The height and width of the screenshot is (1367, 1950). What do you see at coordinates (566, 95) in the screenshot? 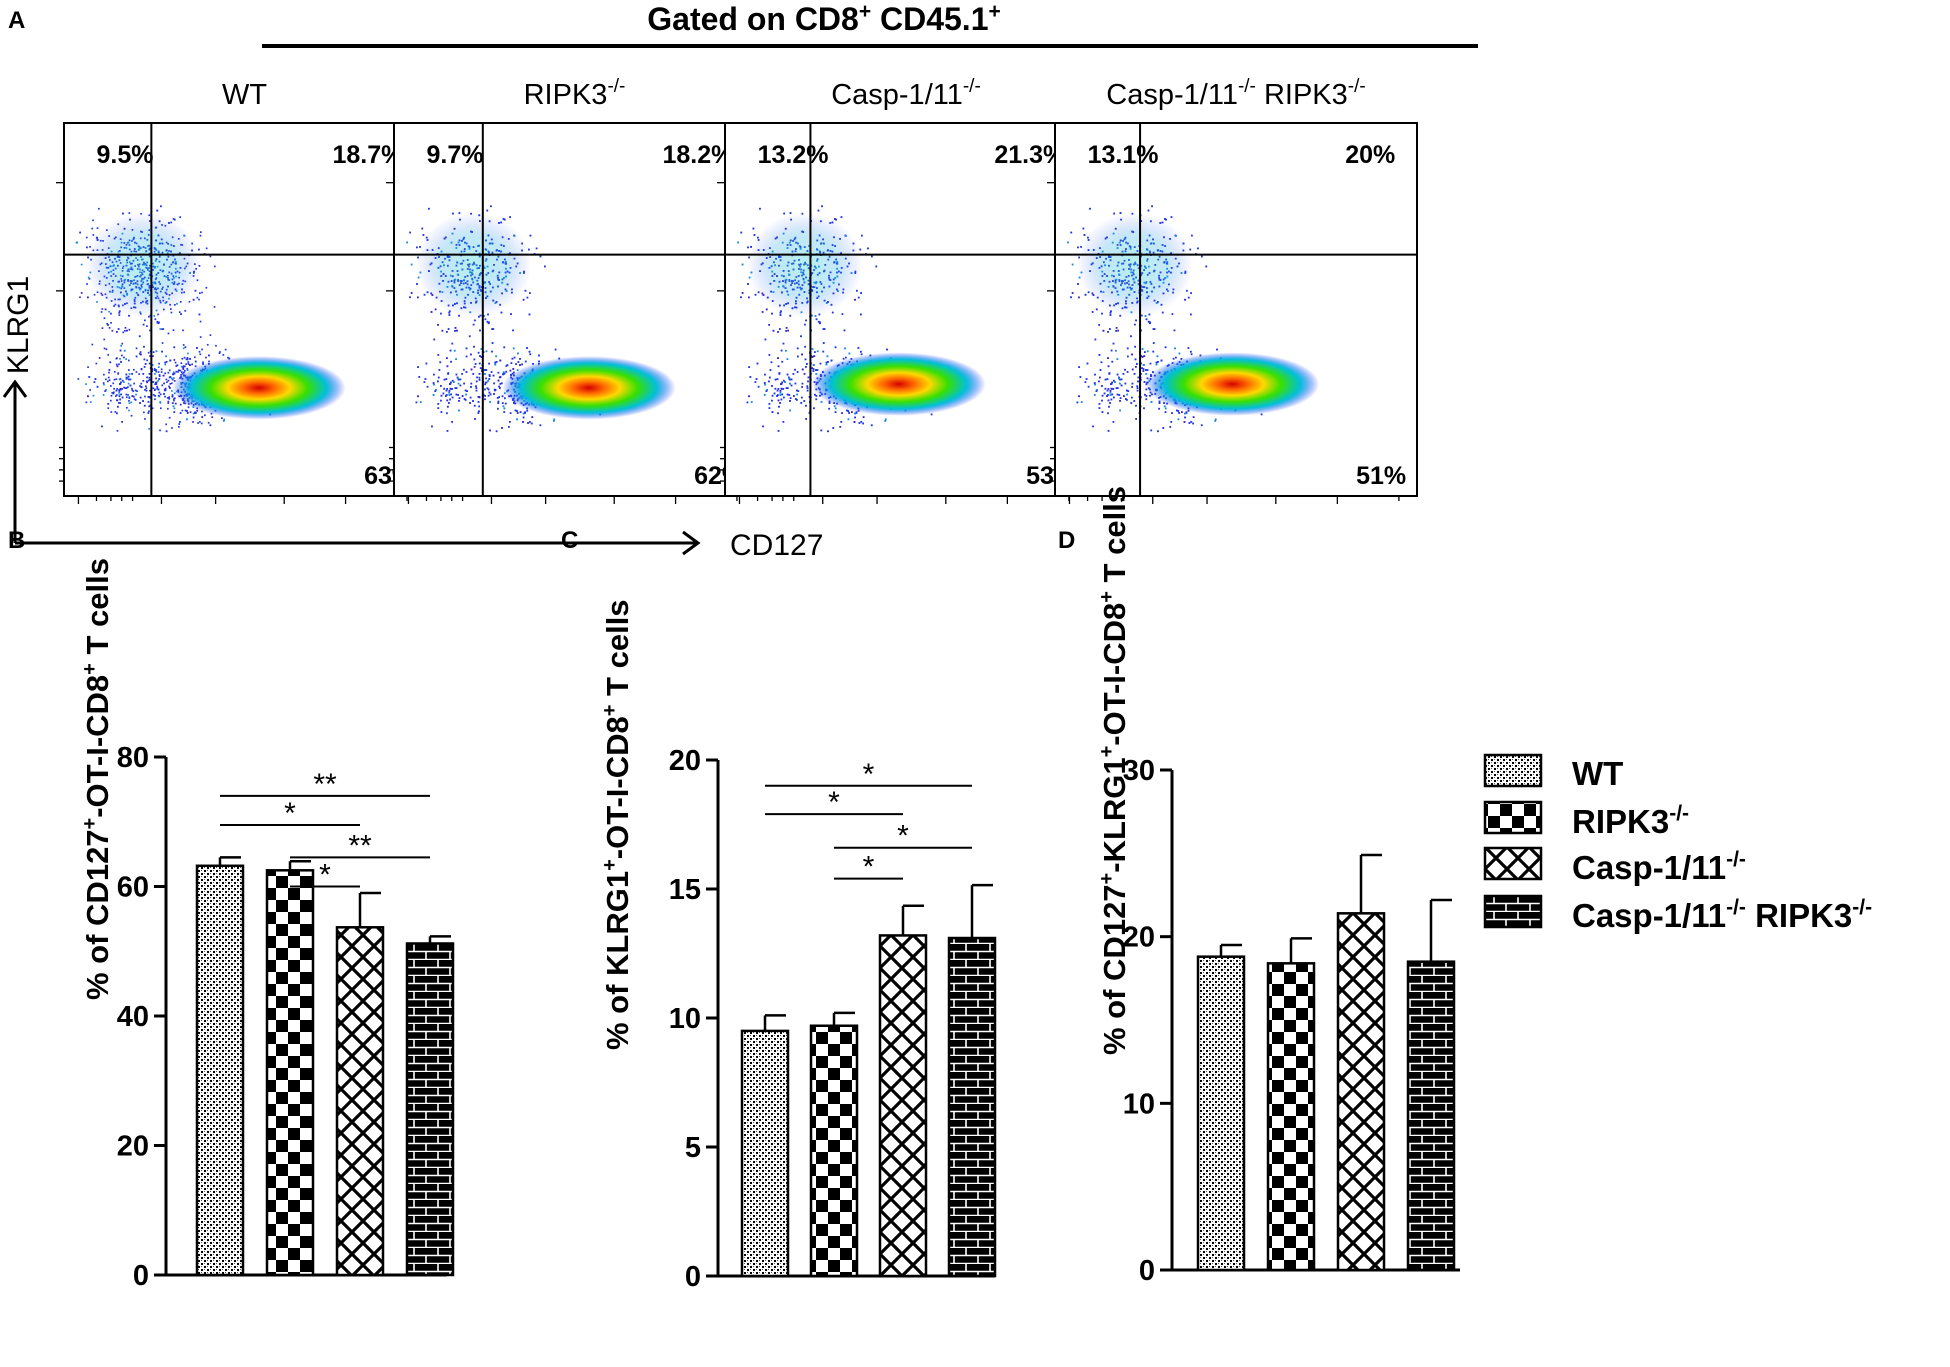
I see `label-part: RIPK3` at bounding box center [566, 95].